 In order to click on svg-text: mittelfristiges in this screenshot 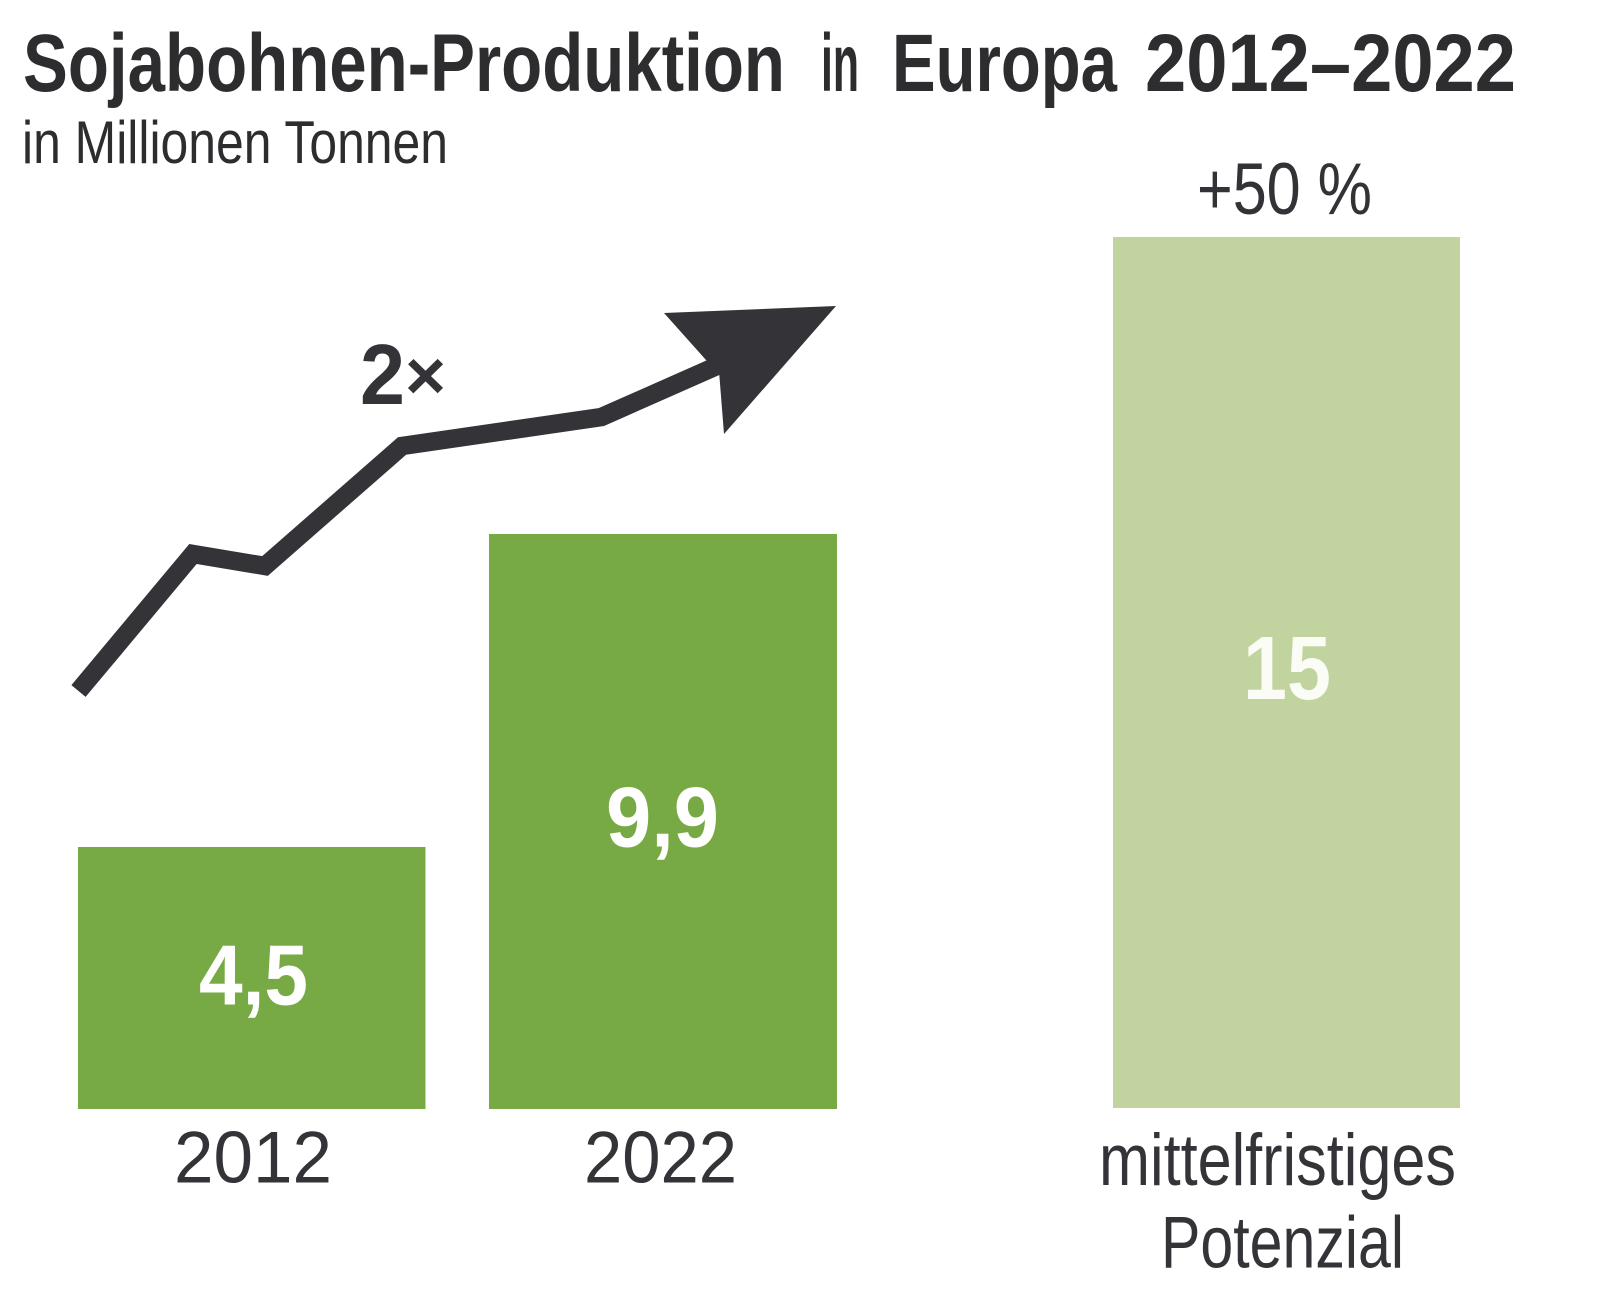, I will do `click(1277, 1160)`.